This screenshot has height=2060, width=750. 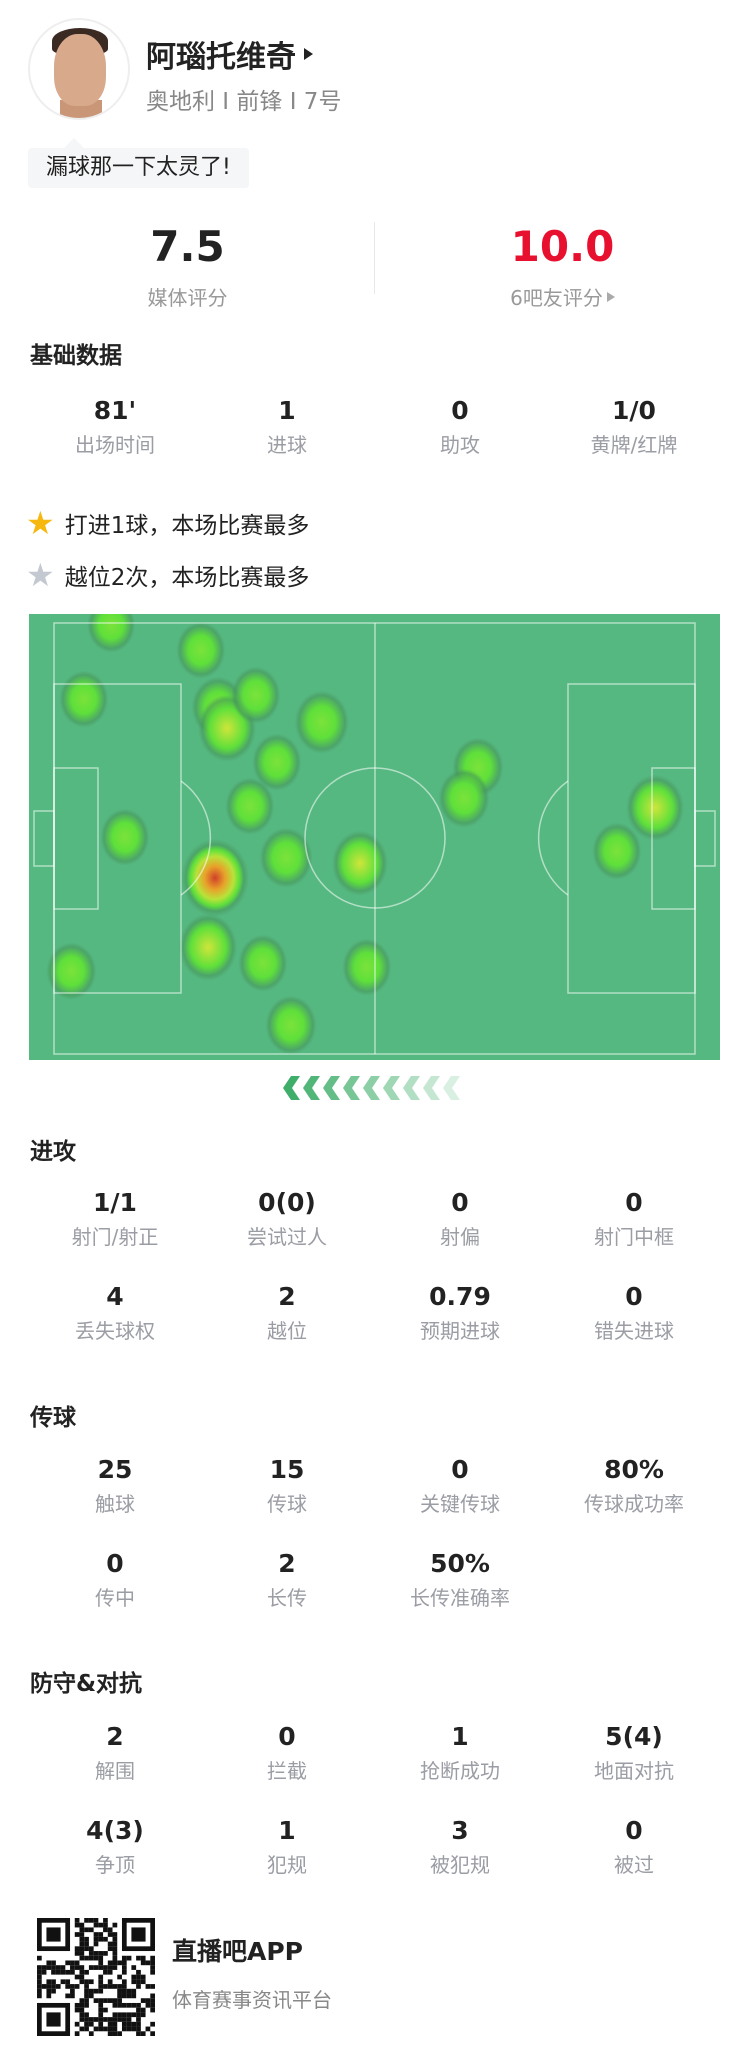 What do you see at coordinates (634, 1753) in the screenshot?
I see `stat-item: 5(4) 地面对抗` at bounding box center [634, 1753].